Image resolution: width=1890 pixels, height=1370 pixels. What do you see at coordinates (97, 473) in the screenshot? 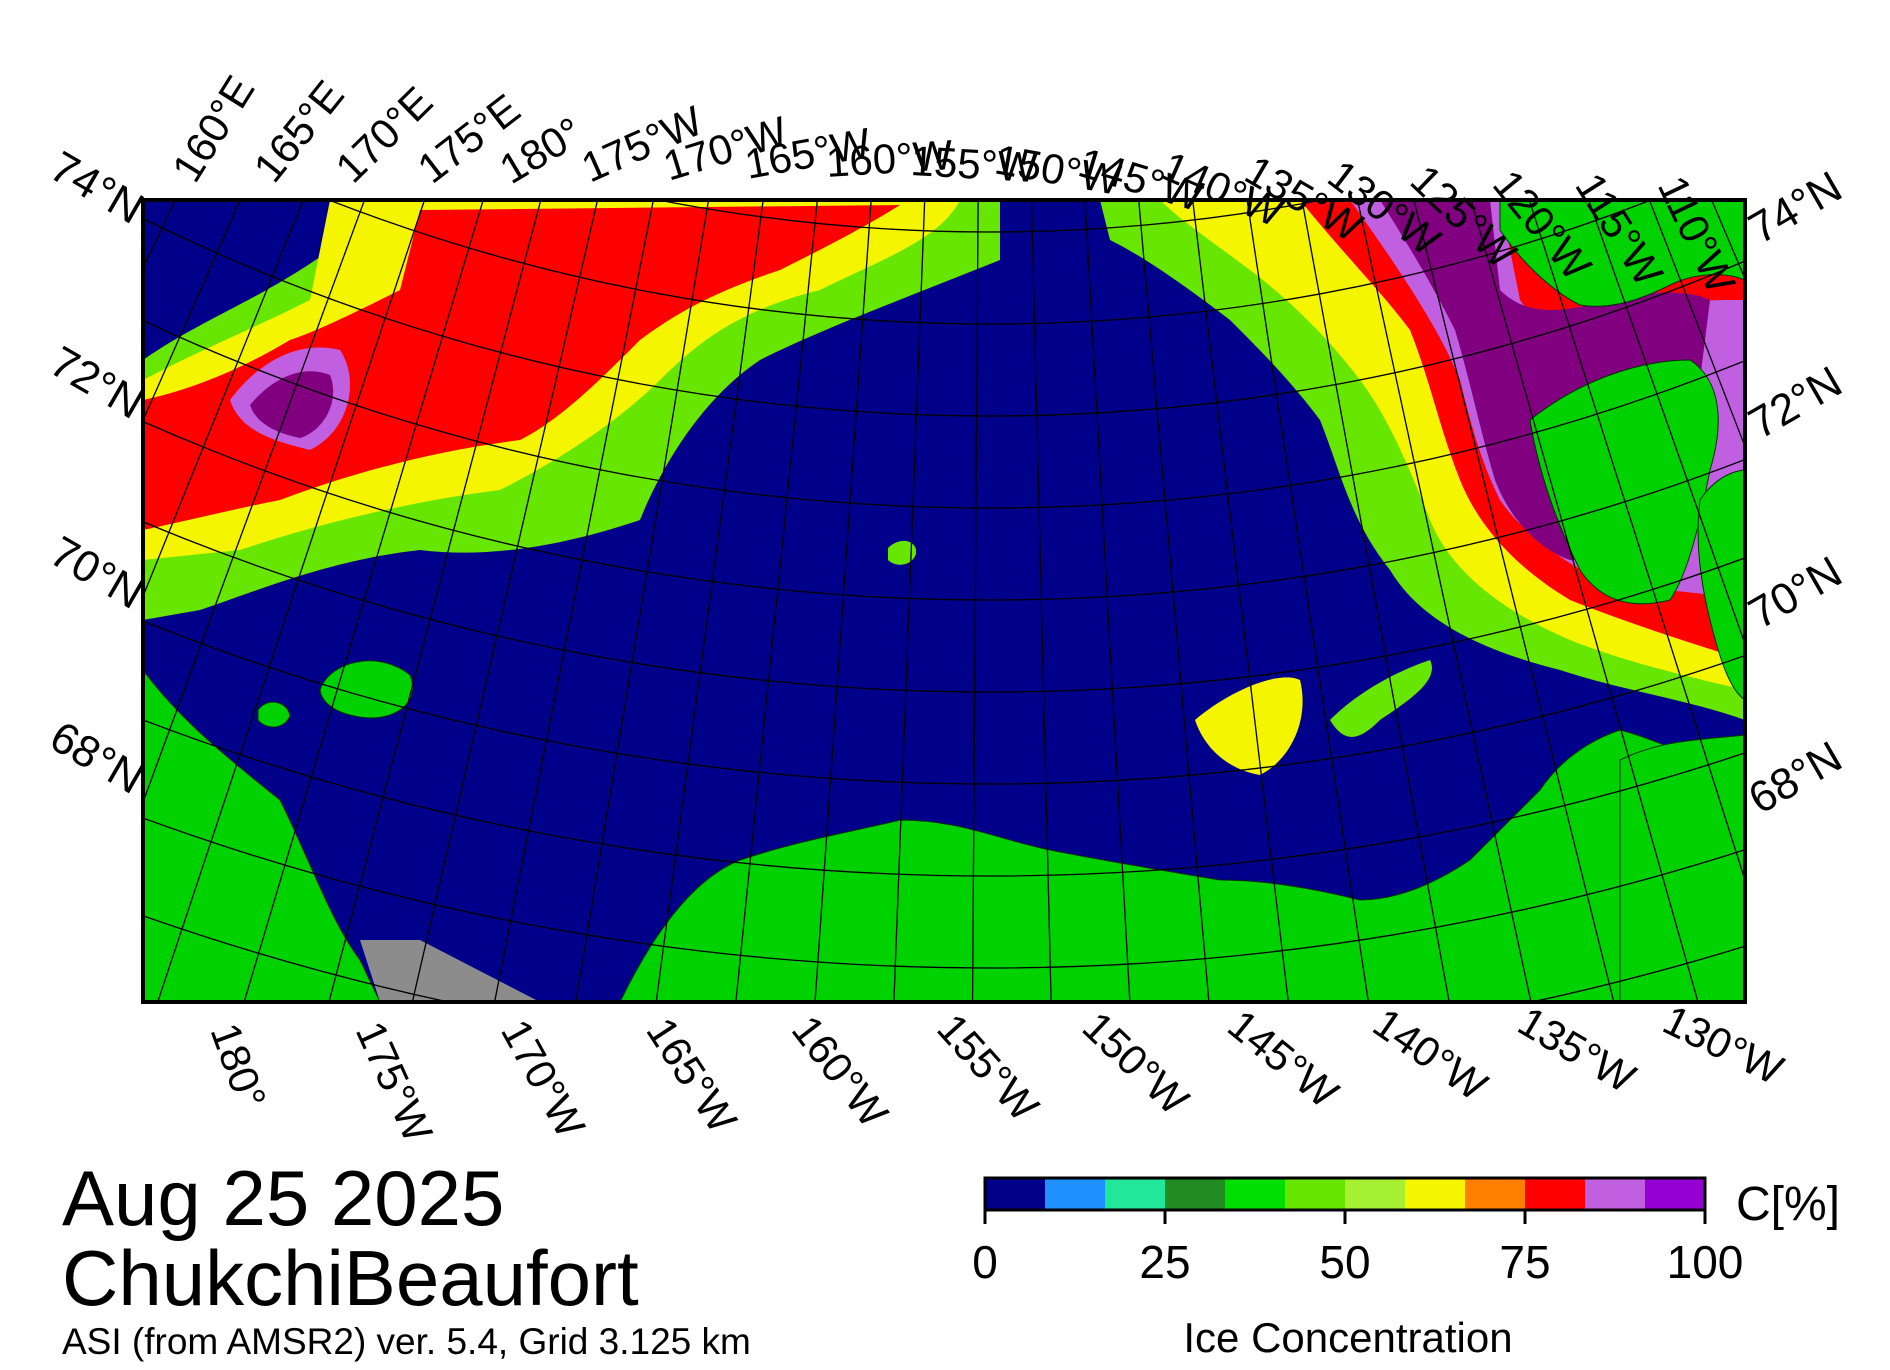
I see `left-latitude-labels: 74°N 72°N 70°N 68°N` at bounding box center [97, 473].